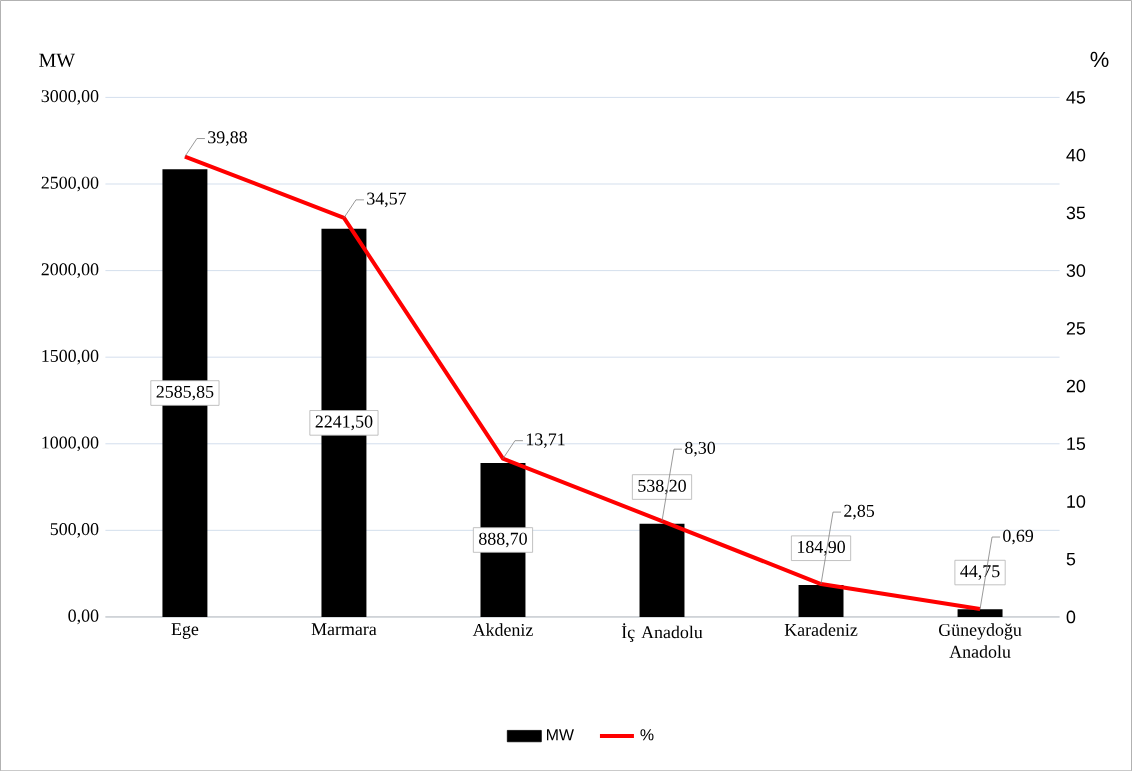 The width and height of the screenshot is (1132, 771). Describe the element at coordinates (1076, 501) in the screenshot. I see `y2-tick-label: 10` at that location.